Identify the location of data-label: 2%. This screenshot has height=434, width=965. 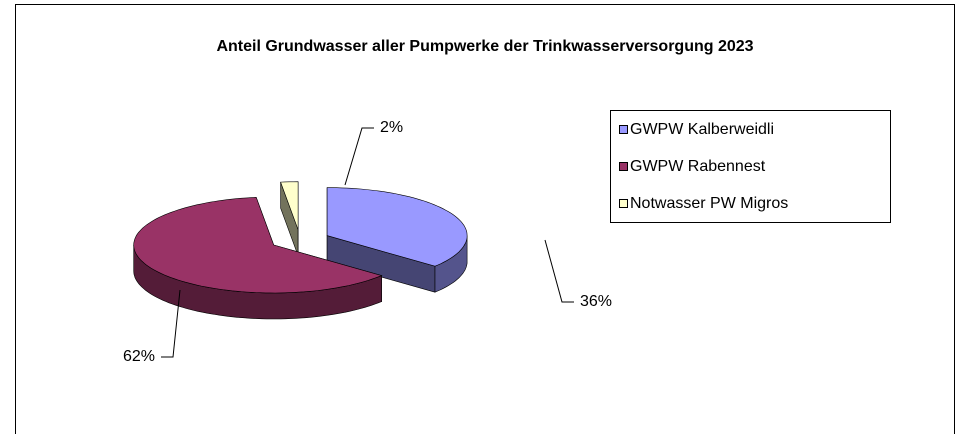
(391, 127).